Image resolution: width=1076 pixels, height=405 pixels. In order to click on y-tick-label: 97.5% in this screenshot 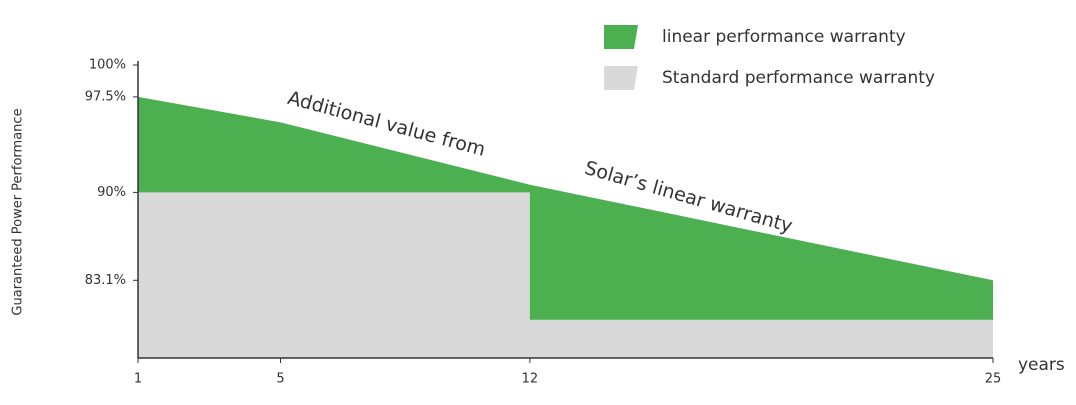, I will do `click(105, 96)`.